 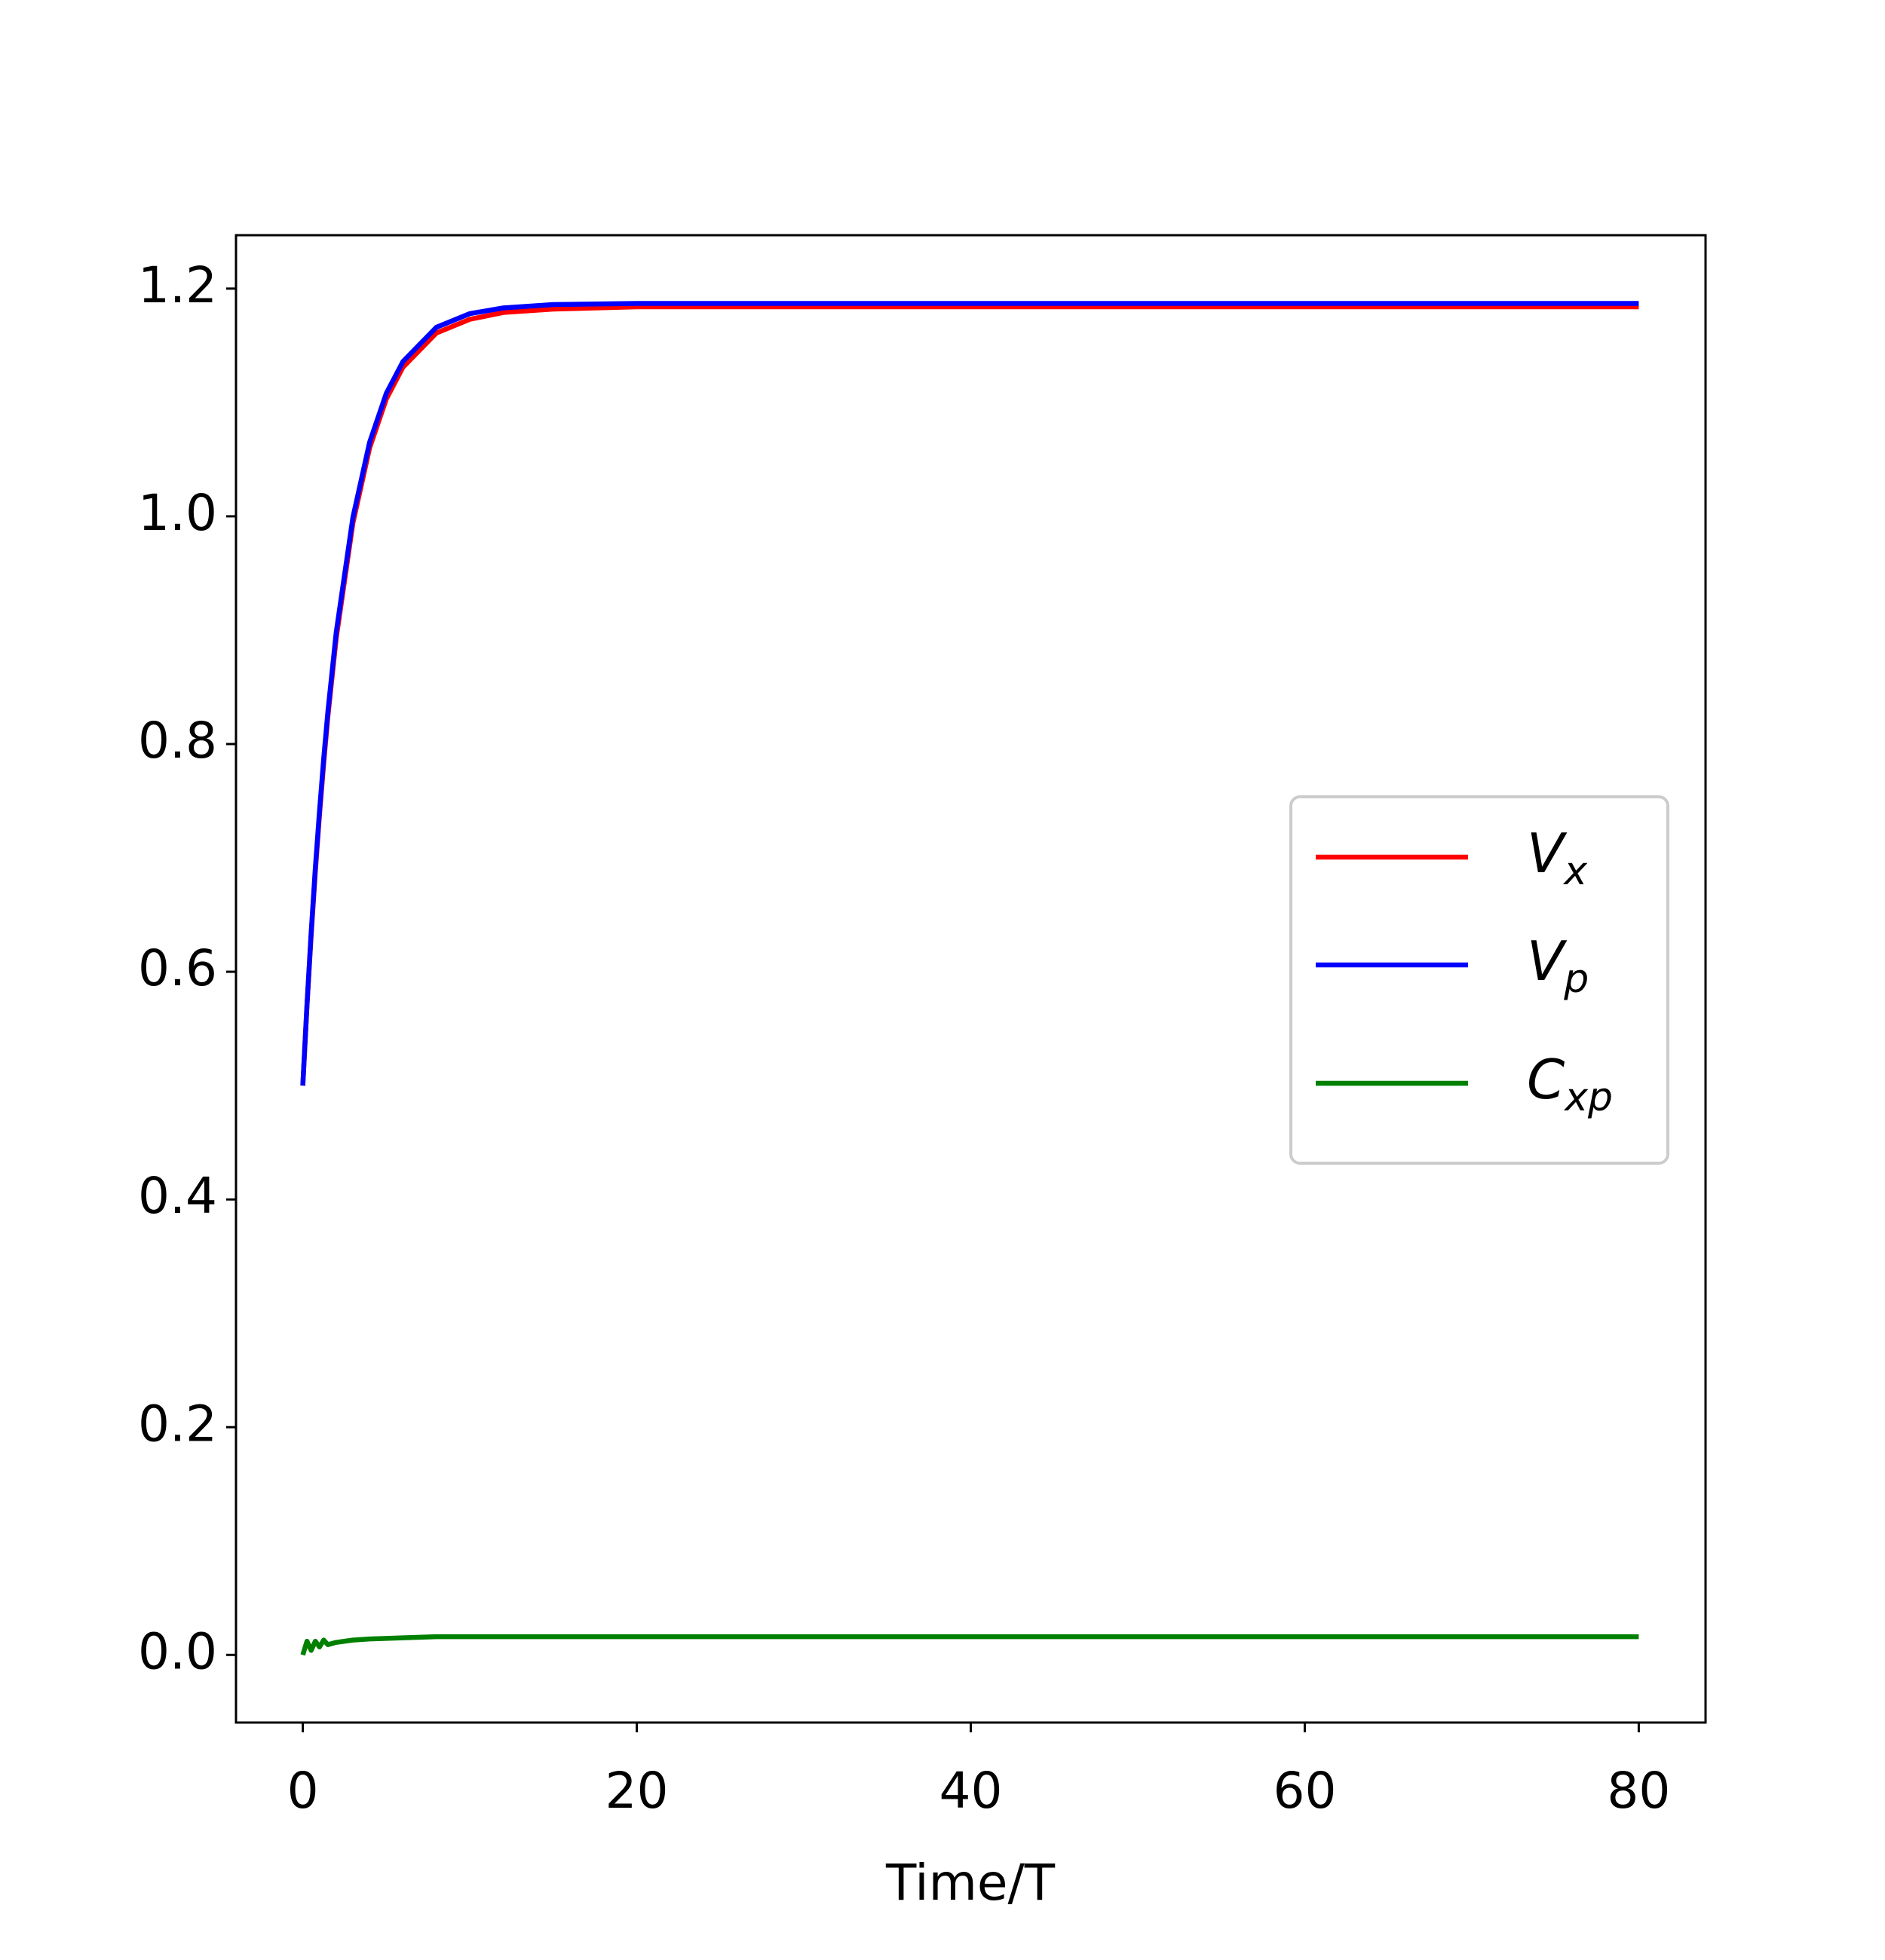 I want to click on x-tick-label: 20, so click(x=637, y=1791).